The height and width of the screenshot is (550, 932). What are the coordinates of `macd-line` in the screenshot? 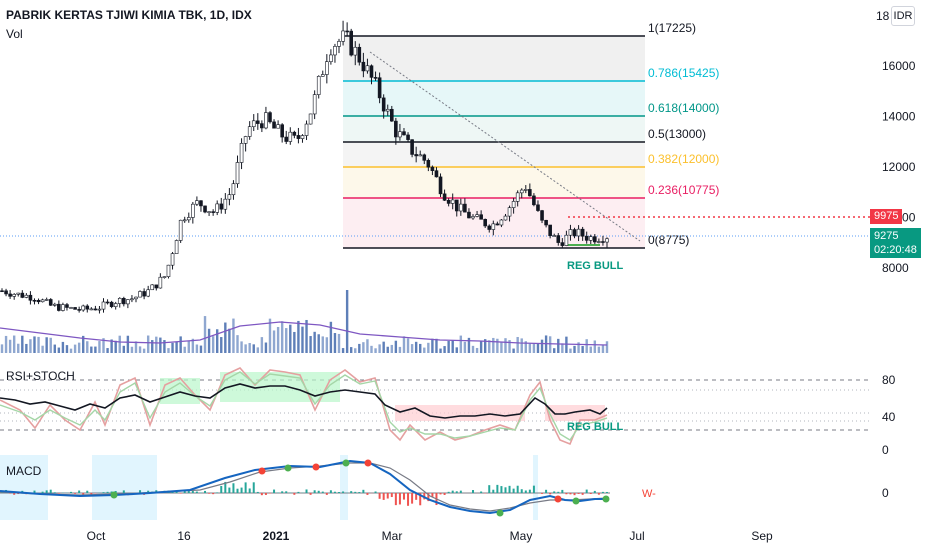 It's located at (303, 487).